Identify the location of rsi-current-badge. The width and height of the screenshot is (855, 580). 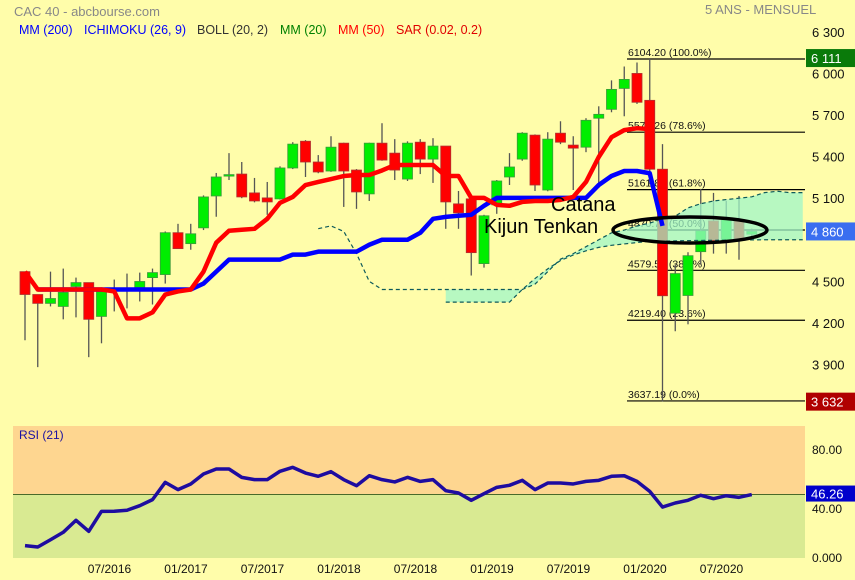
(830, 493).